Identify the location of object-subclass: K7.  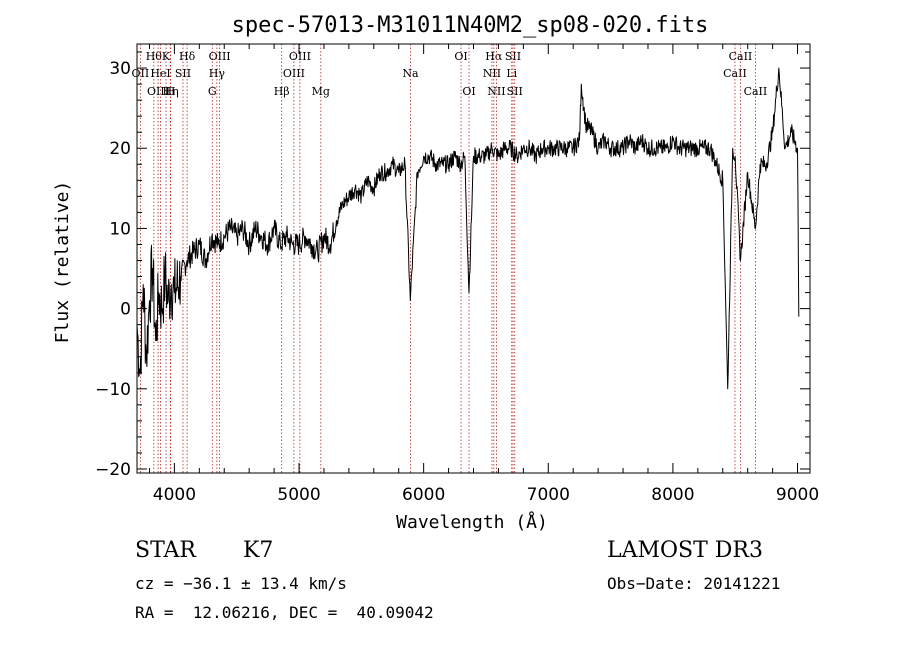
(258, 550).